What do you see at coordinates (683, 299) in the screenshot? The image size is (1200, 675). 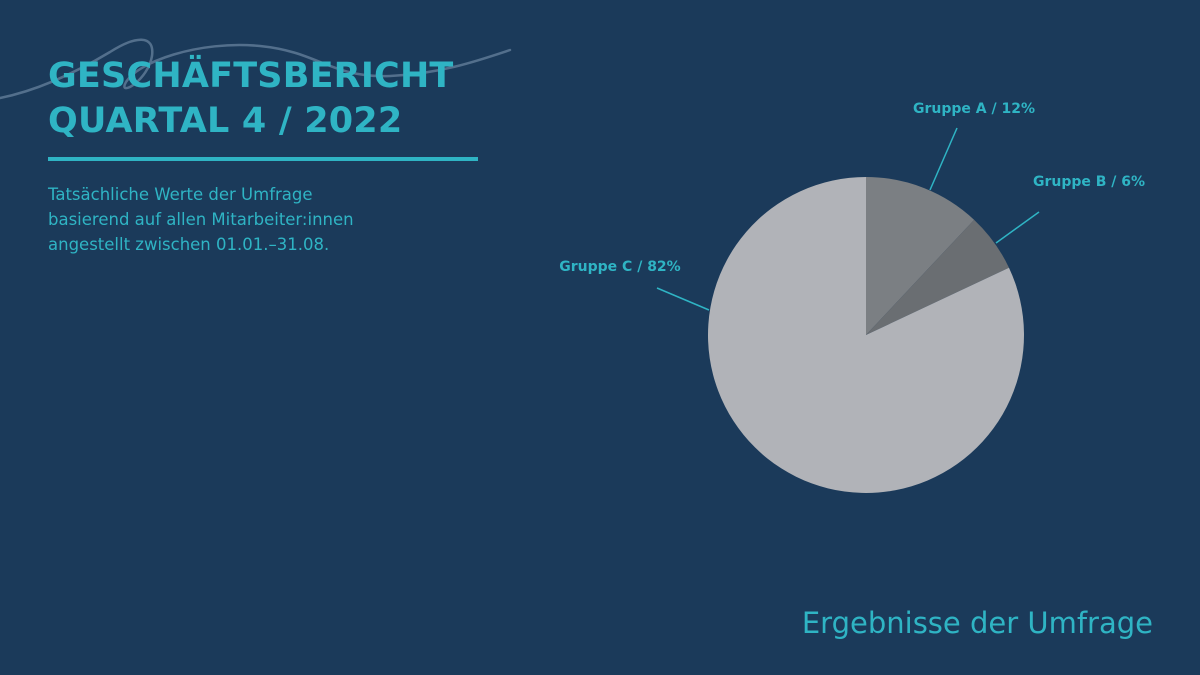 I see `leader-line-gruppe-c` at bounding box center [683, 299].